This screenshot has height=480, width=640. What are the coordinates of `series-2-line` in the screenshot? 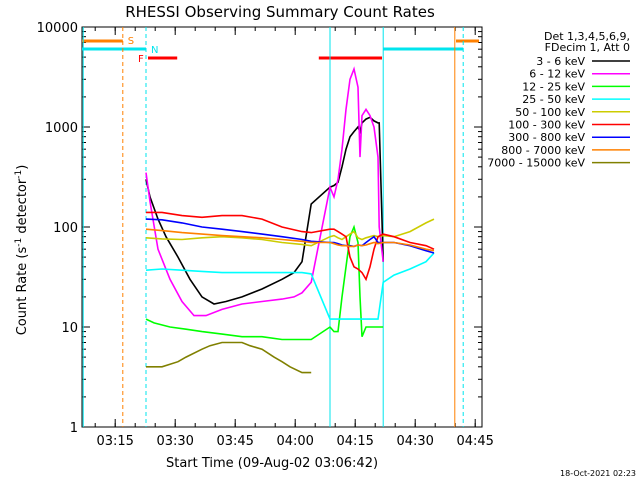 It's located at (264, 282).